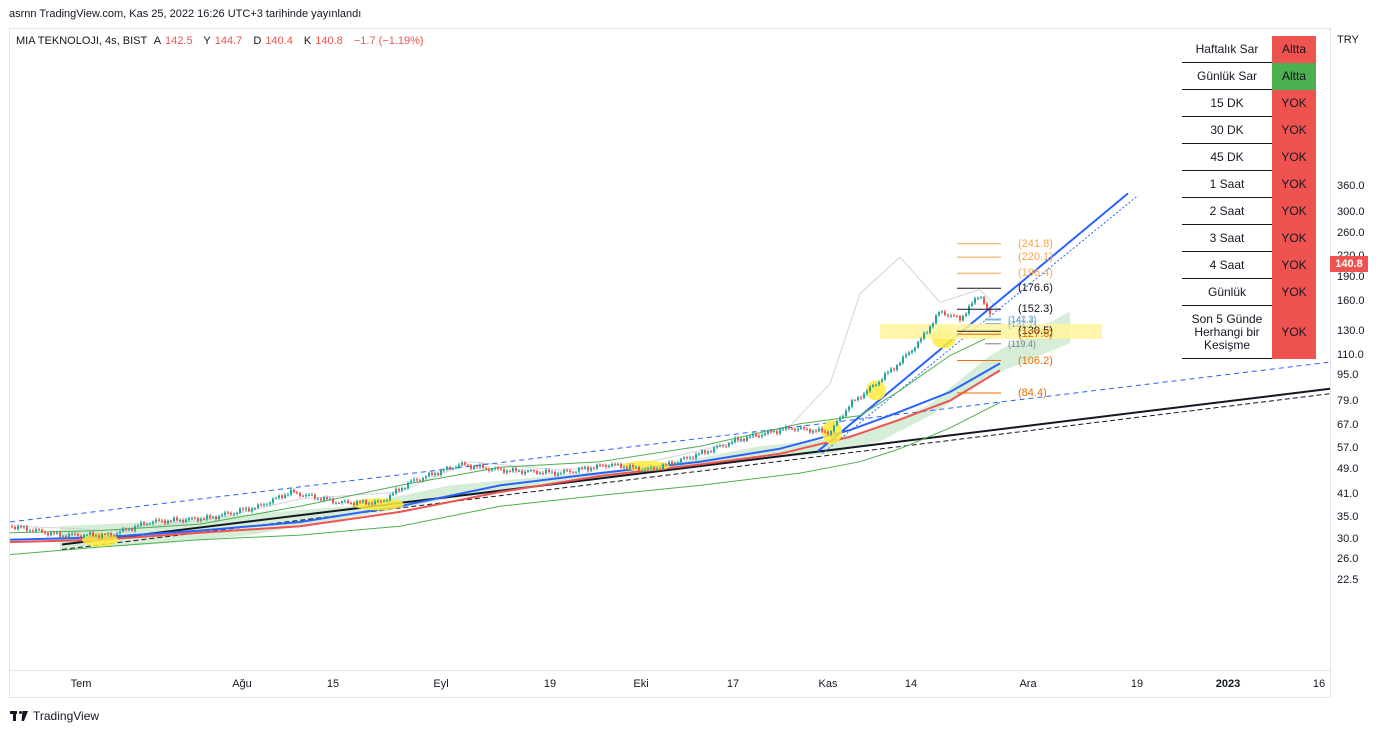  I want to click on status-row: 1 Saat YOK, so click(1249, 184).